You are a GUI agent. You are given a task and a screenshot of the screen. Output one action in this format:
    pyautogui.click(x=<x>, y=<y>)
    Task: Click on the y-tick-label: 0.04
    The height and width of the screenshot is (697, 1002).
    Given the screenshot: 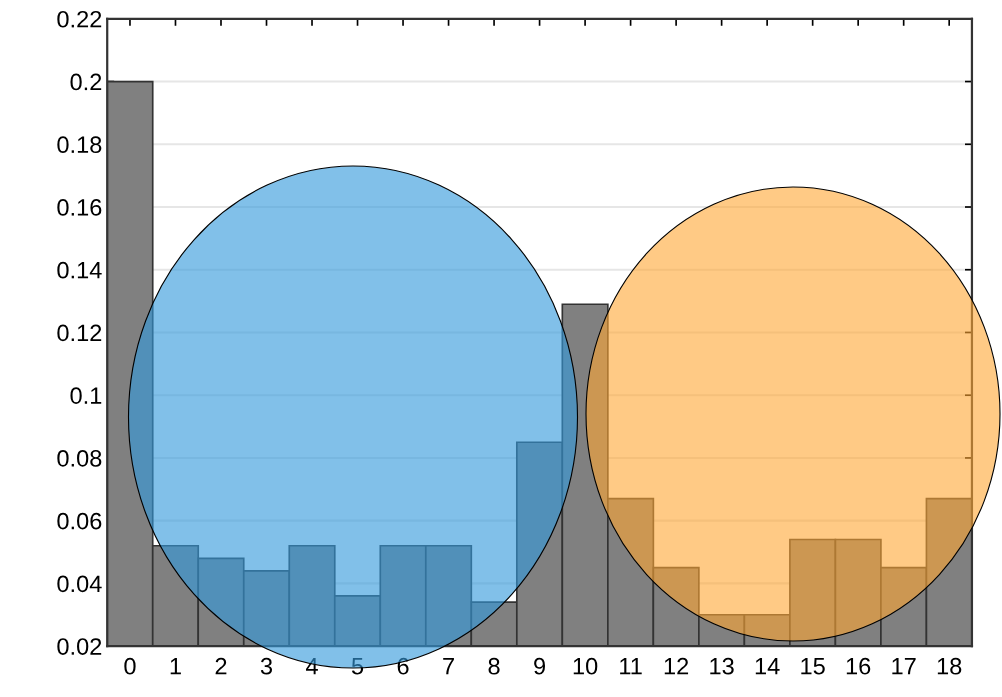 What is the action you would take?
    pyautogui.click(x=79, y=584)
    